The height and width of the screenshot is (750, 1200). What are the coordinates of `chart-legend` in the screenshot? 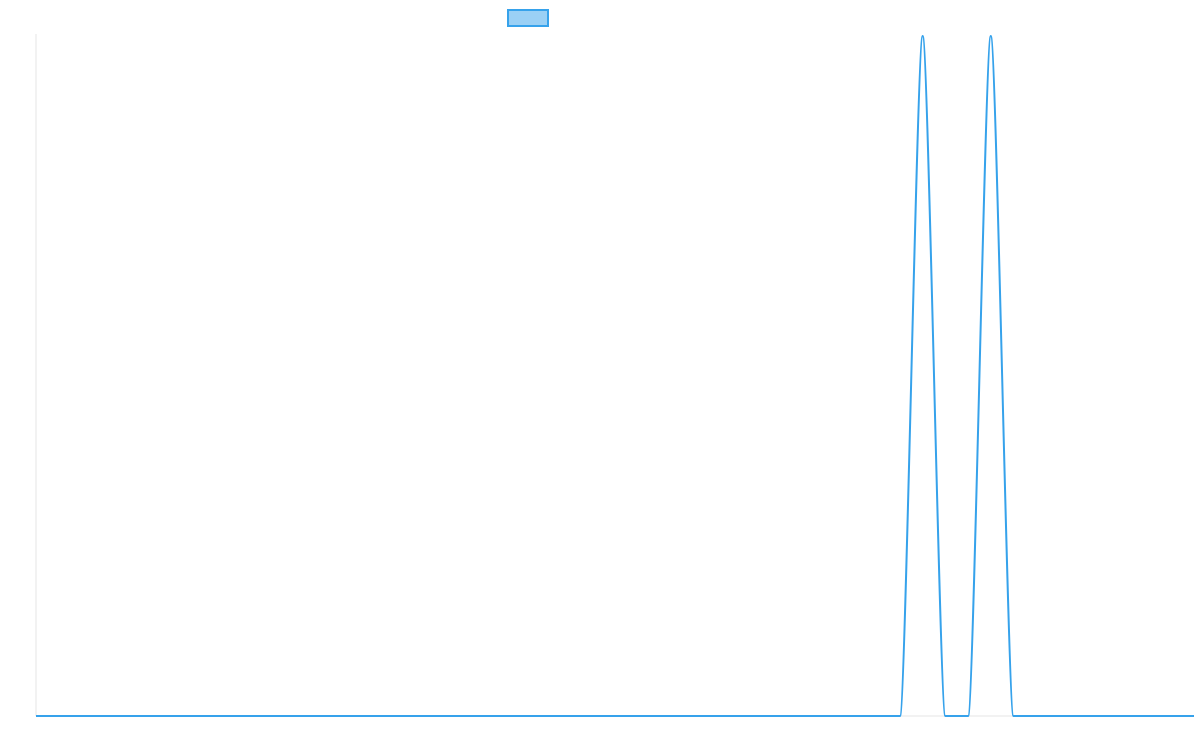 It's located at (528, 18).